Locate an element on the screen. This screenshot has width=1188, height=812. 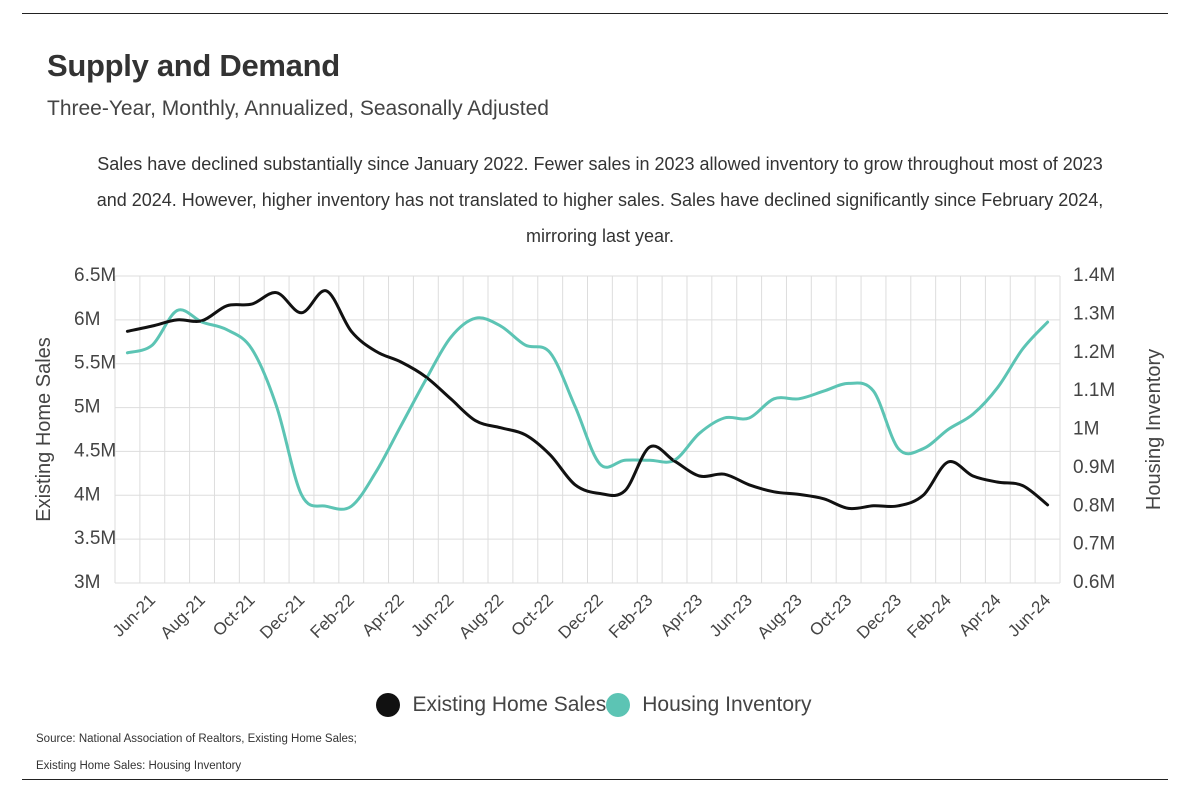
x-tick-label: Aug-21 is located at coordinates (183, 616).